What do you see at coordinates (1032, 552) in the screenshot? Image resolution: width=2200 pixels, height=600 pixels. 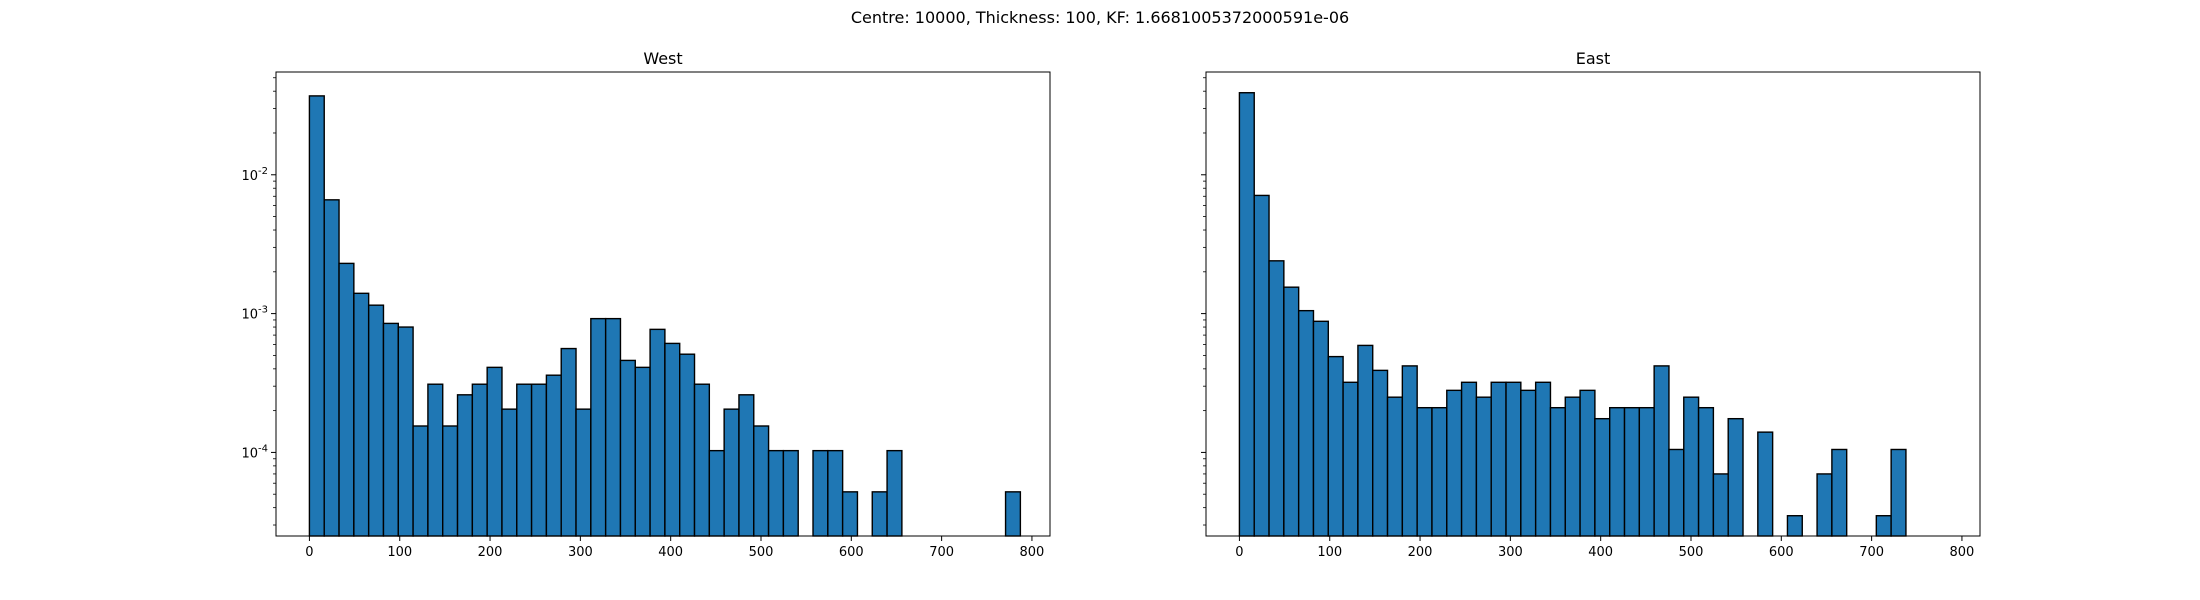 I see `west-x-tick-label: 800` at bounding box center [1032, 552].